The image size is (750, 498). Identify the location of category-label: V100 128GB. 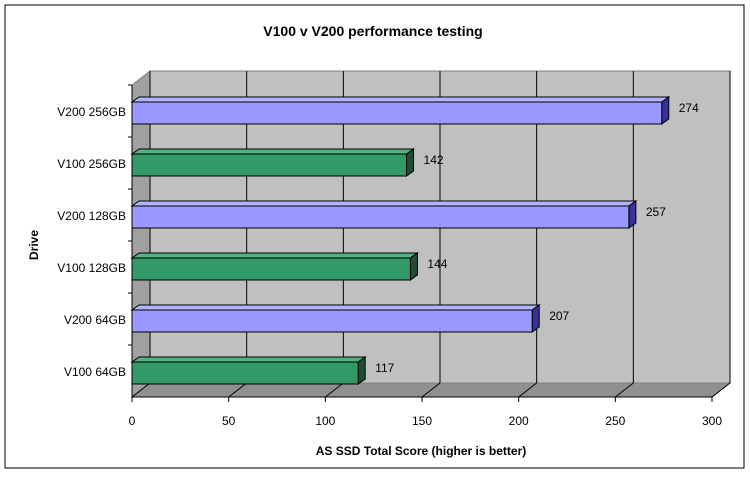
(91, 268).